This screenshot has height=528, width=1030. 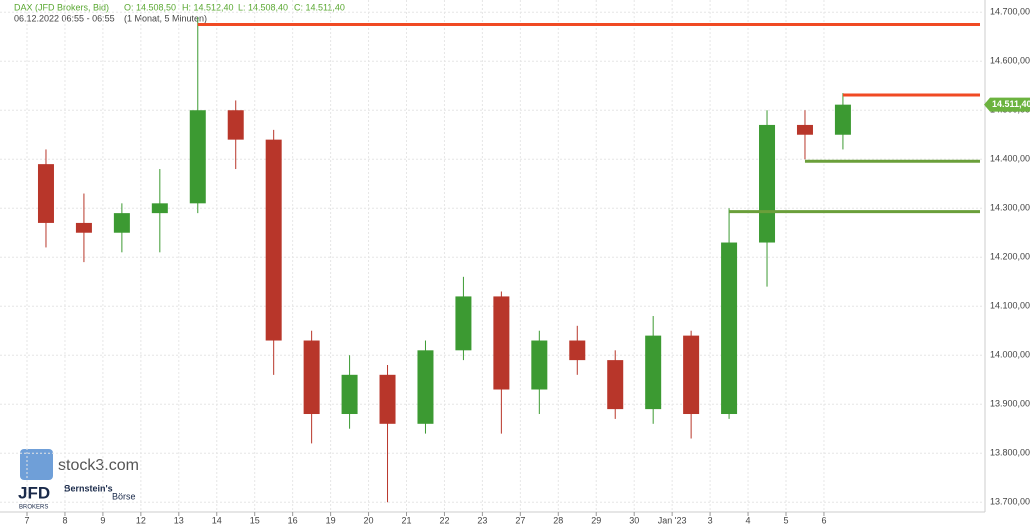 What do you see at coordinates (64, 520) in the screenshot?
I see `x-tick-label: 8` at bounding box center [64, 520].